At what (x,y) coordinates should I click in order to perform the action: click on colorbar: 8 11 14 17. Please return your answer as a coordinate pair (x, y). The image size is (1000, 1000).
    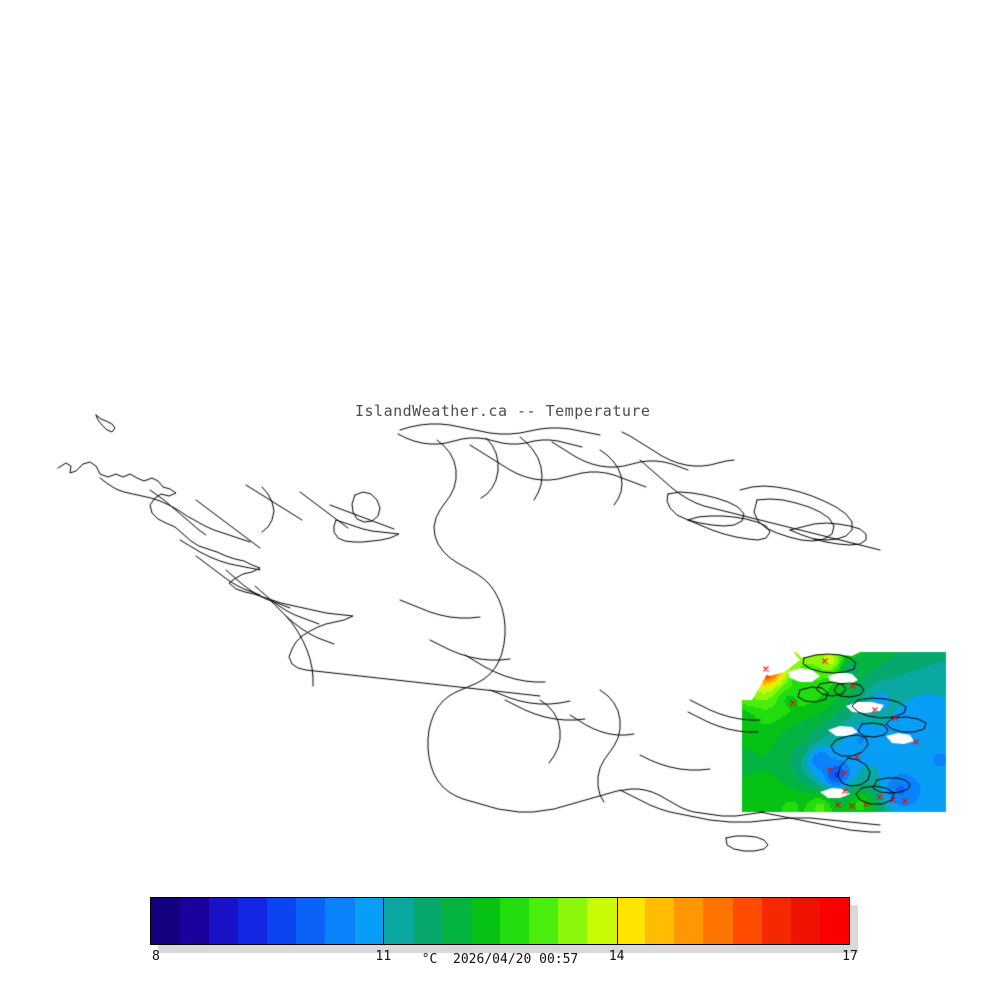
    Looking at the image, I should click on (504, 930).